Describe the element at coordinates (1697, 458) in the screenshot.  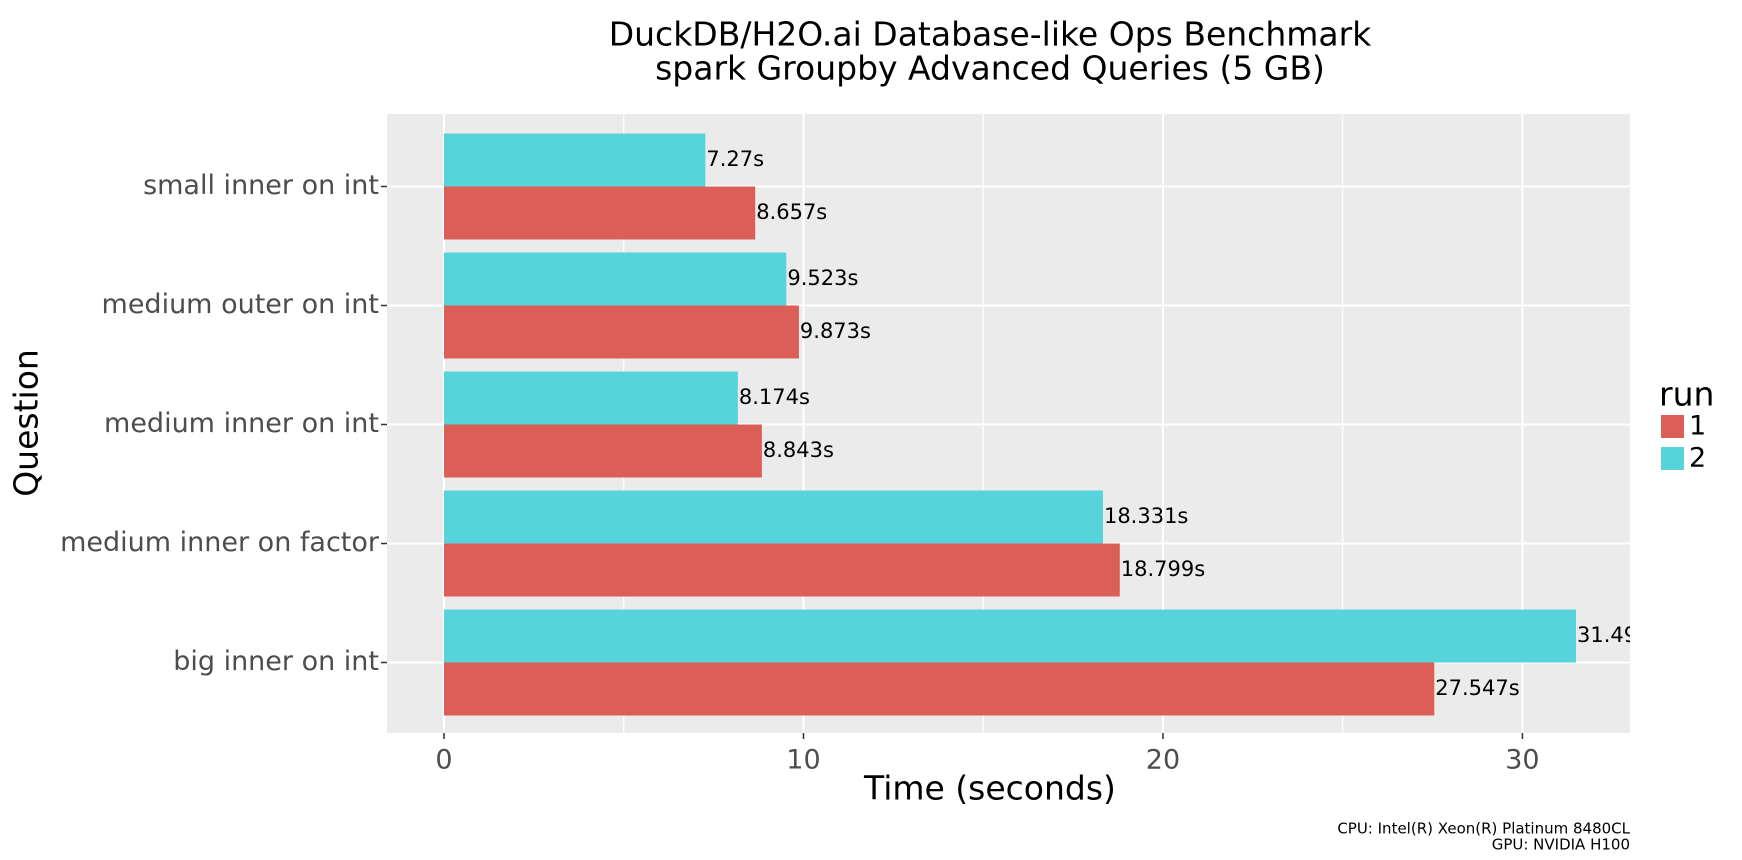
I see `legend-label-run-2: 2` at that location.